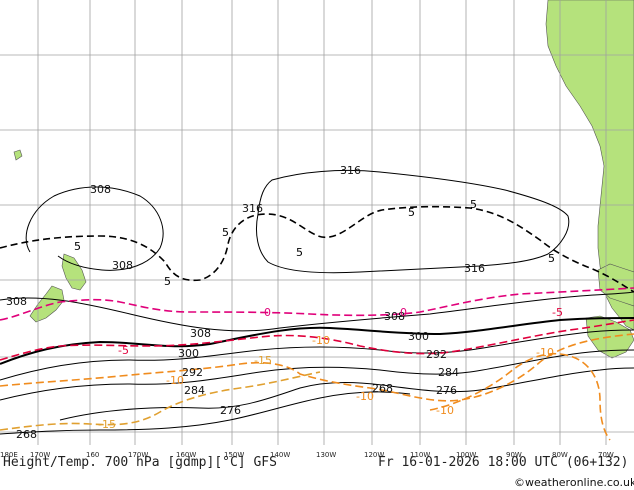  Describe the element at coordinates (615, 285) in the screenshot. I see `chile-coast-land` at that location.